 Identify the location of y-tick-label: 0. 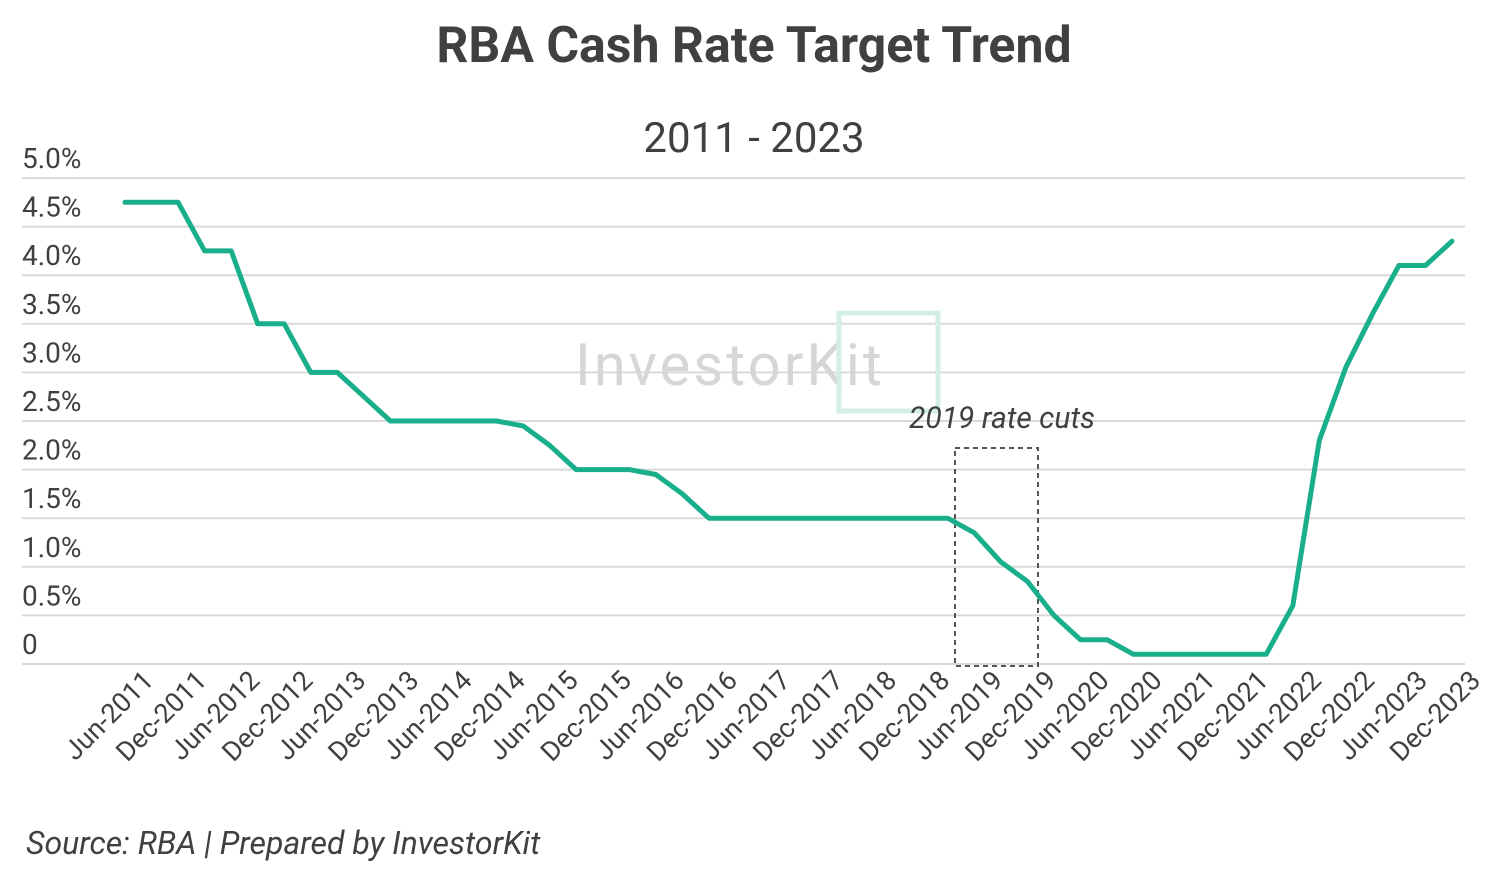
(30, 644).